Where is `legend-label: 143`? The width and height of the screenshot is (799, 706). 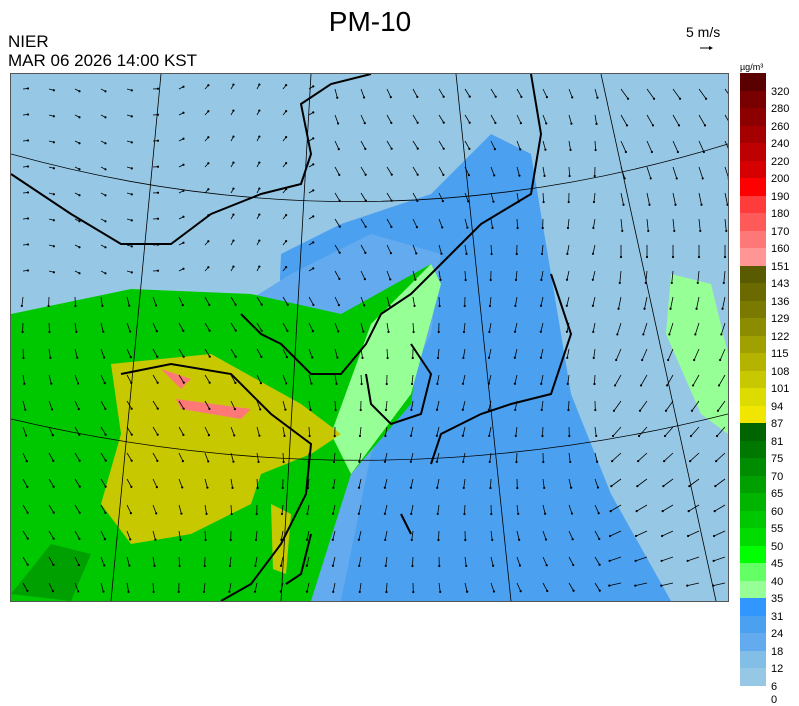 legend-label: 143 is located at coordinates (780, 284).